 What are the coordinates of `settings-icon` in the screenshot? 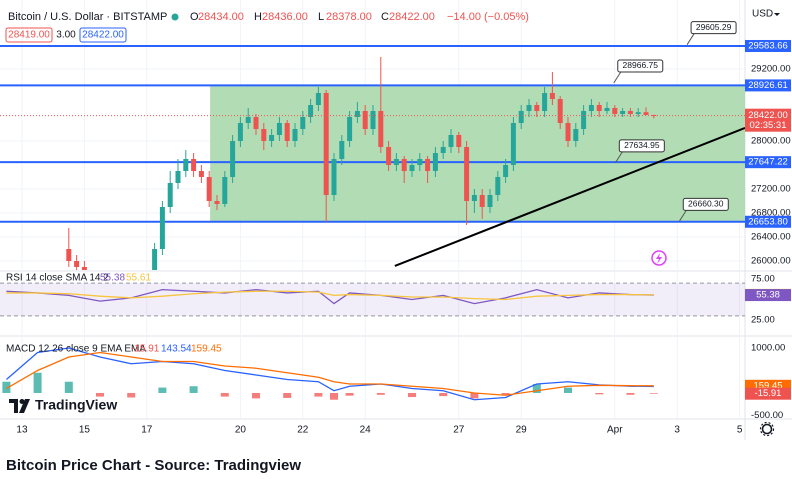 It's located at (767, 429).